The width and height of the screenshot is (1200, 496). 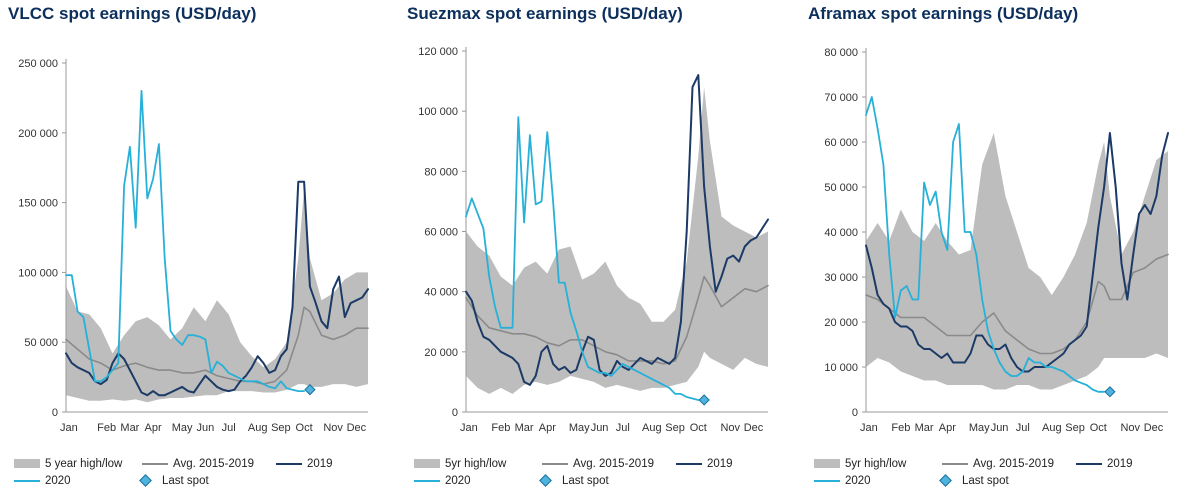 What do you see at coordinates (841, 98) in the screenshot?
I see `y-tick-label: 70 000` at bounding box center [841, 98].